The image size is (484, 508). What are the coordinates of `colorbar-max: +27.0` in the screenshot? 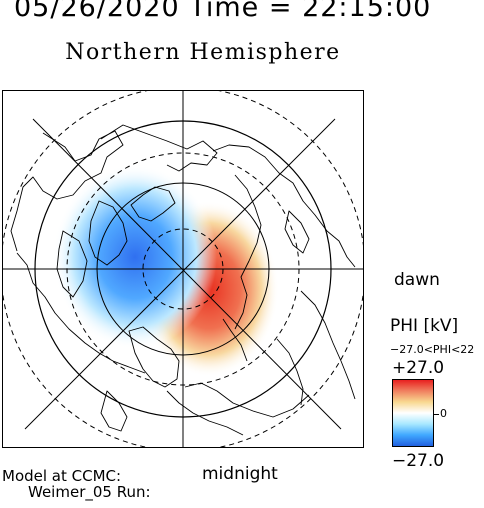 It's located at (418, 368).